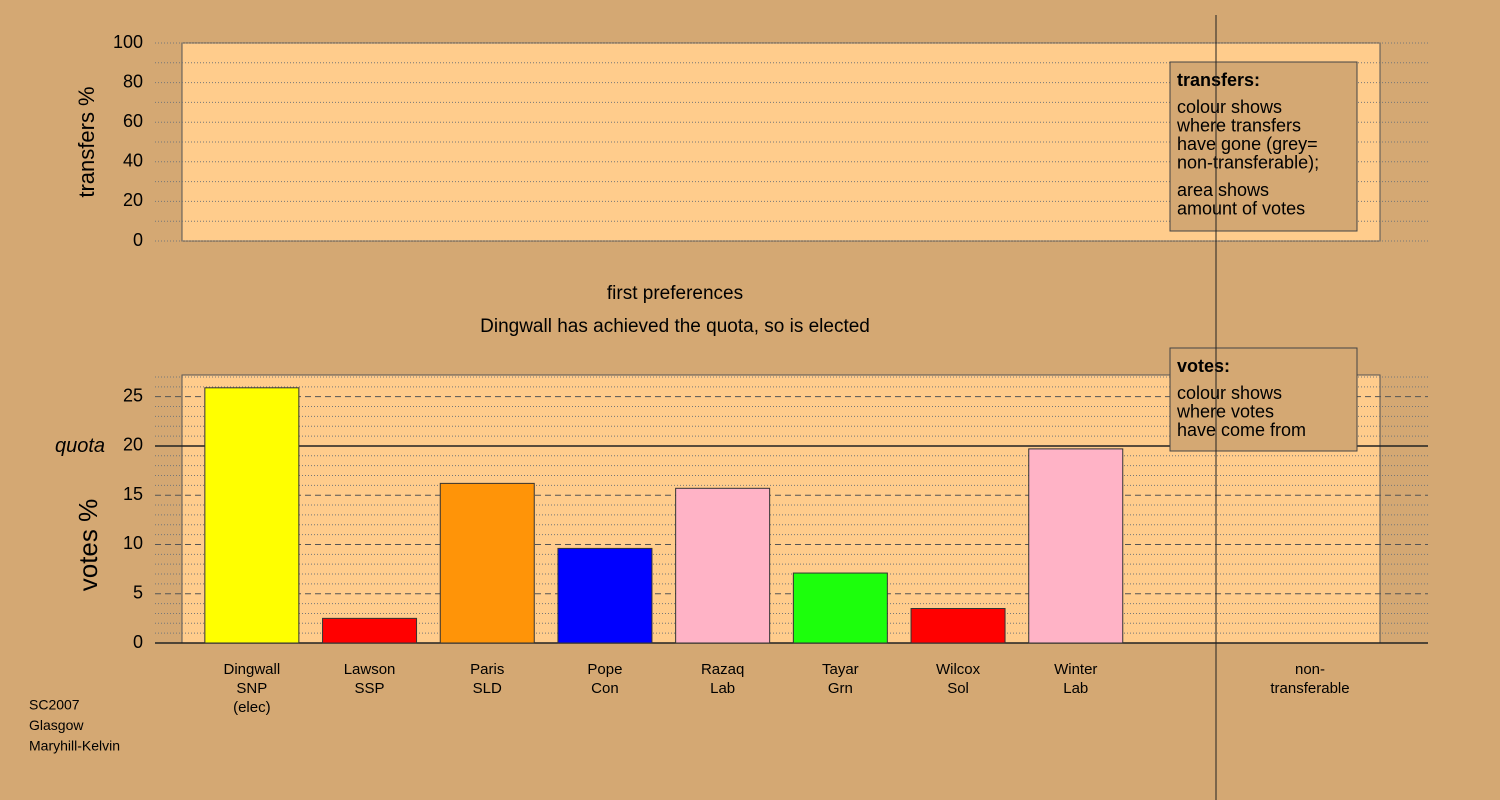 The image size is (1500, 800). Describe the element at coordinates (370, 688) in the screenshot. I see `x-tick-label: SSP` at that location.